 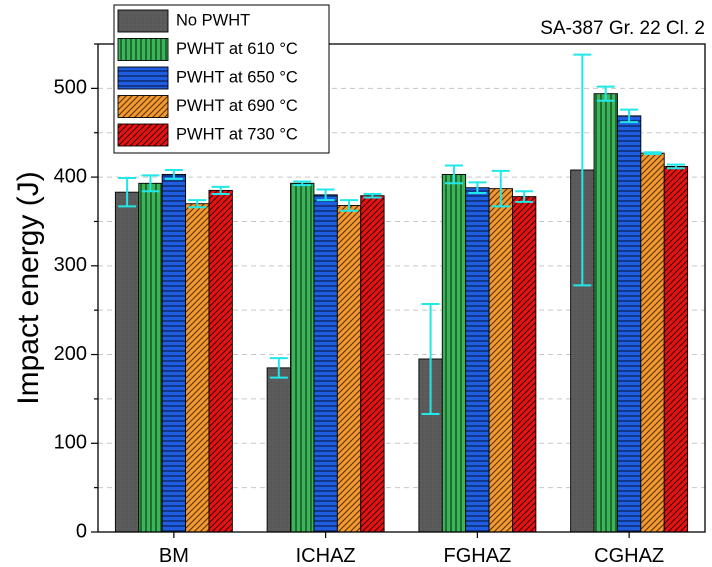 What do you see at coordinates (76, 292) in the screenshot?
I see `y-ticks: 0 100 200 300 400 500` at bounding box center [76, 292].